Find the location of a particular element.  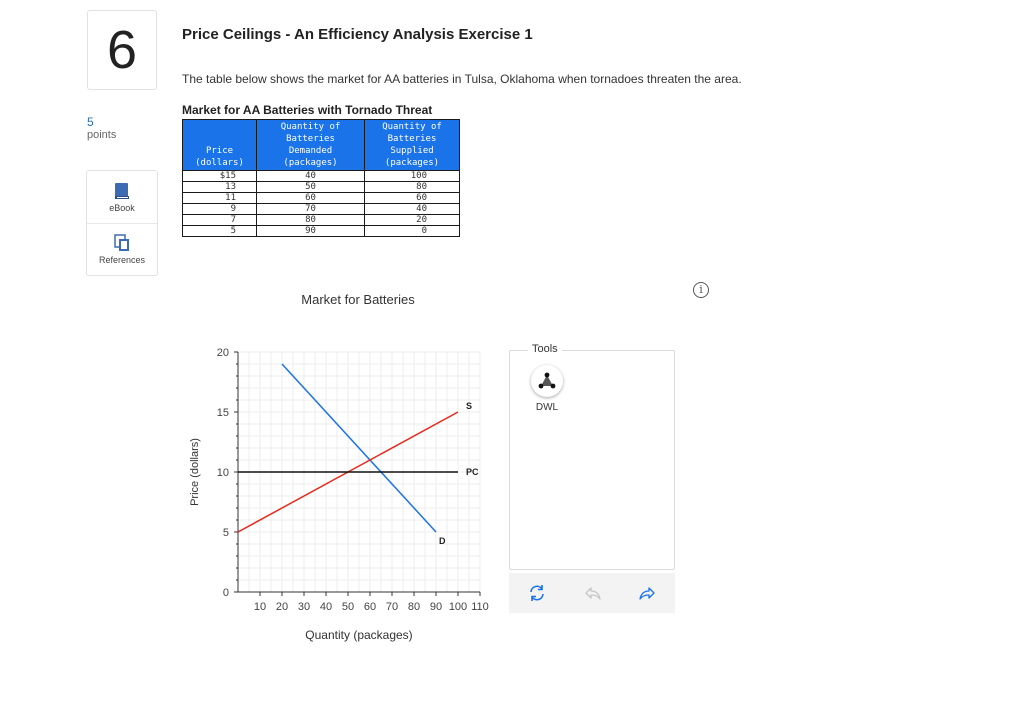

cell-price: 7 is located at coordinates (219, 220).